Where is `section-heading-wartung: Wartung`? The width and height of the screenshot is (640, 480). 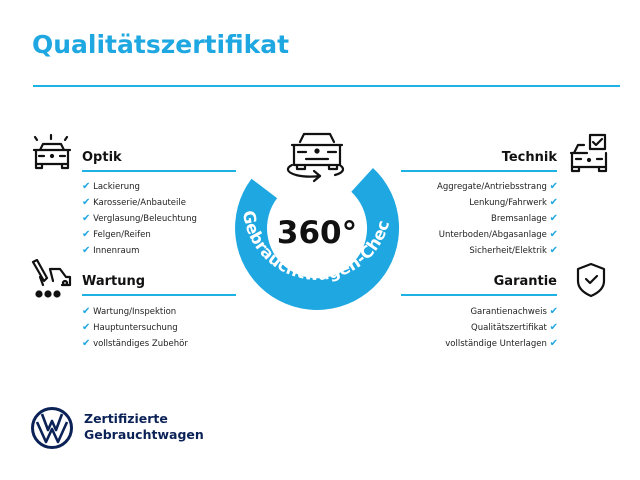 section-heading-wartung: Wartung is located at coordinates (114, 281).